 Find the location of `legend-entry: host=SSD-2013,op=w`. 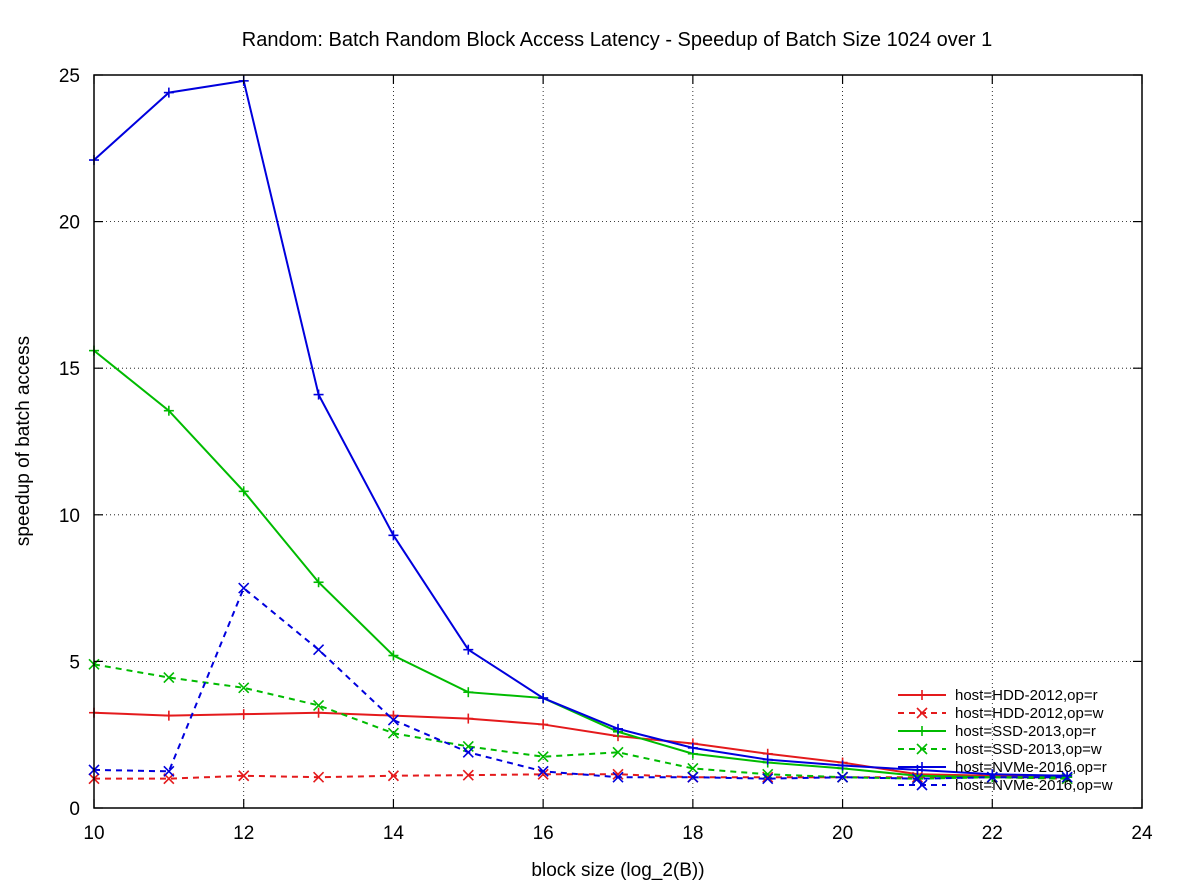

legend-entry: host=SSD-2013,op=w is located at coordinates (1000, 749).